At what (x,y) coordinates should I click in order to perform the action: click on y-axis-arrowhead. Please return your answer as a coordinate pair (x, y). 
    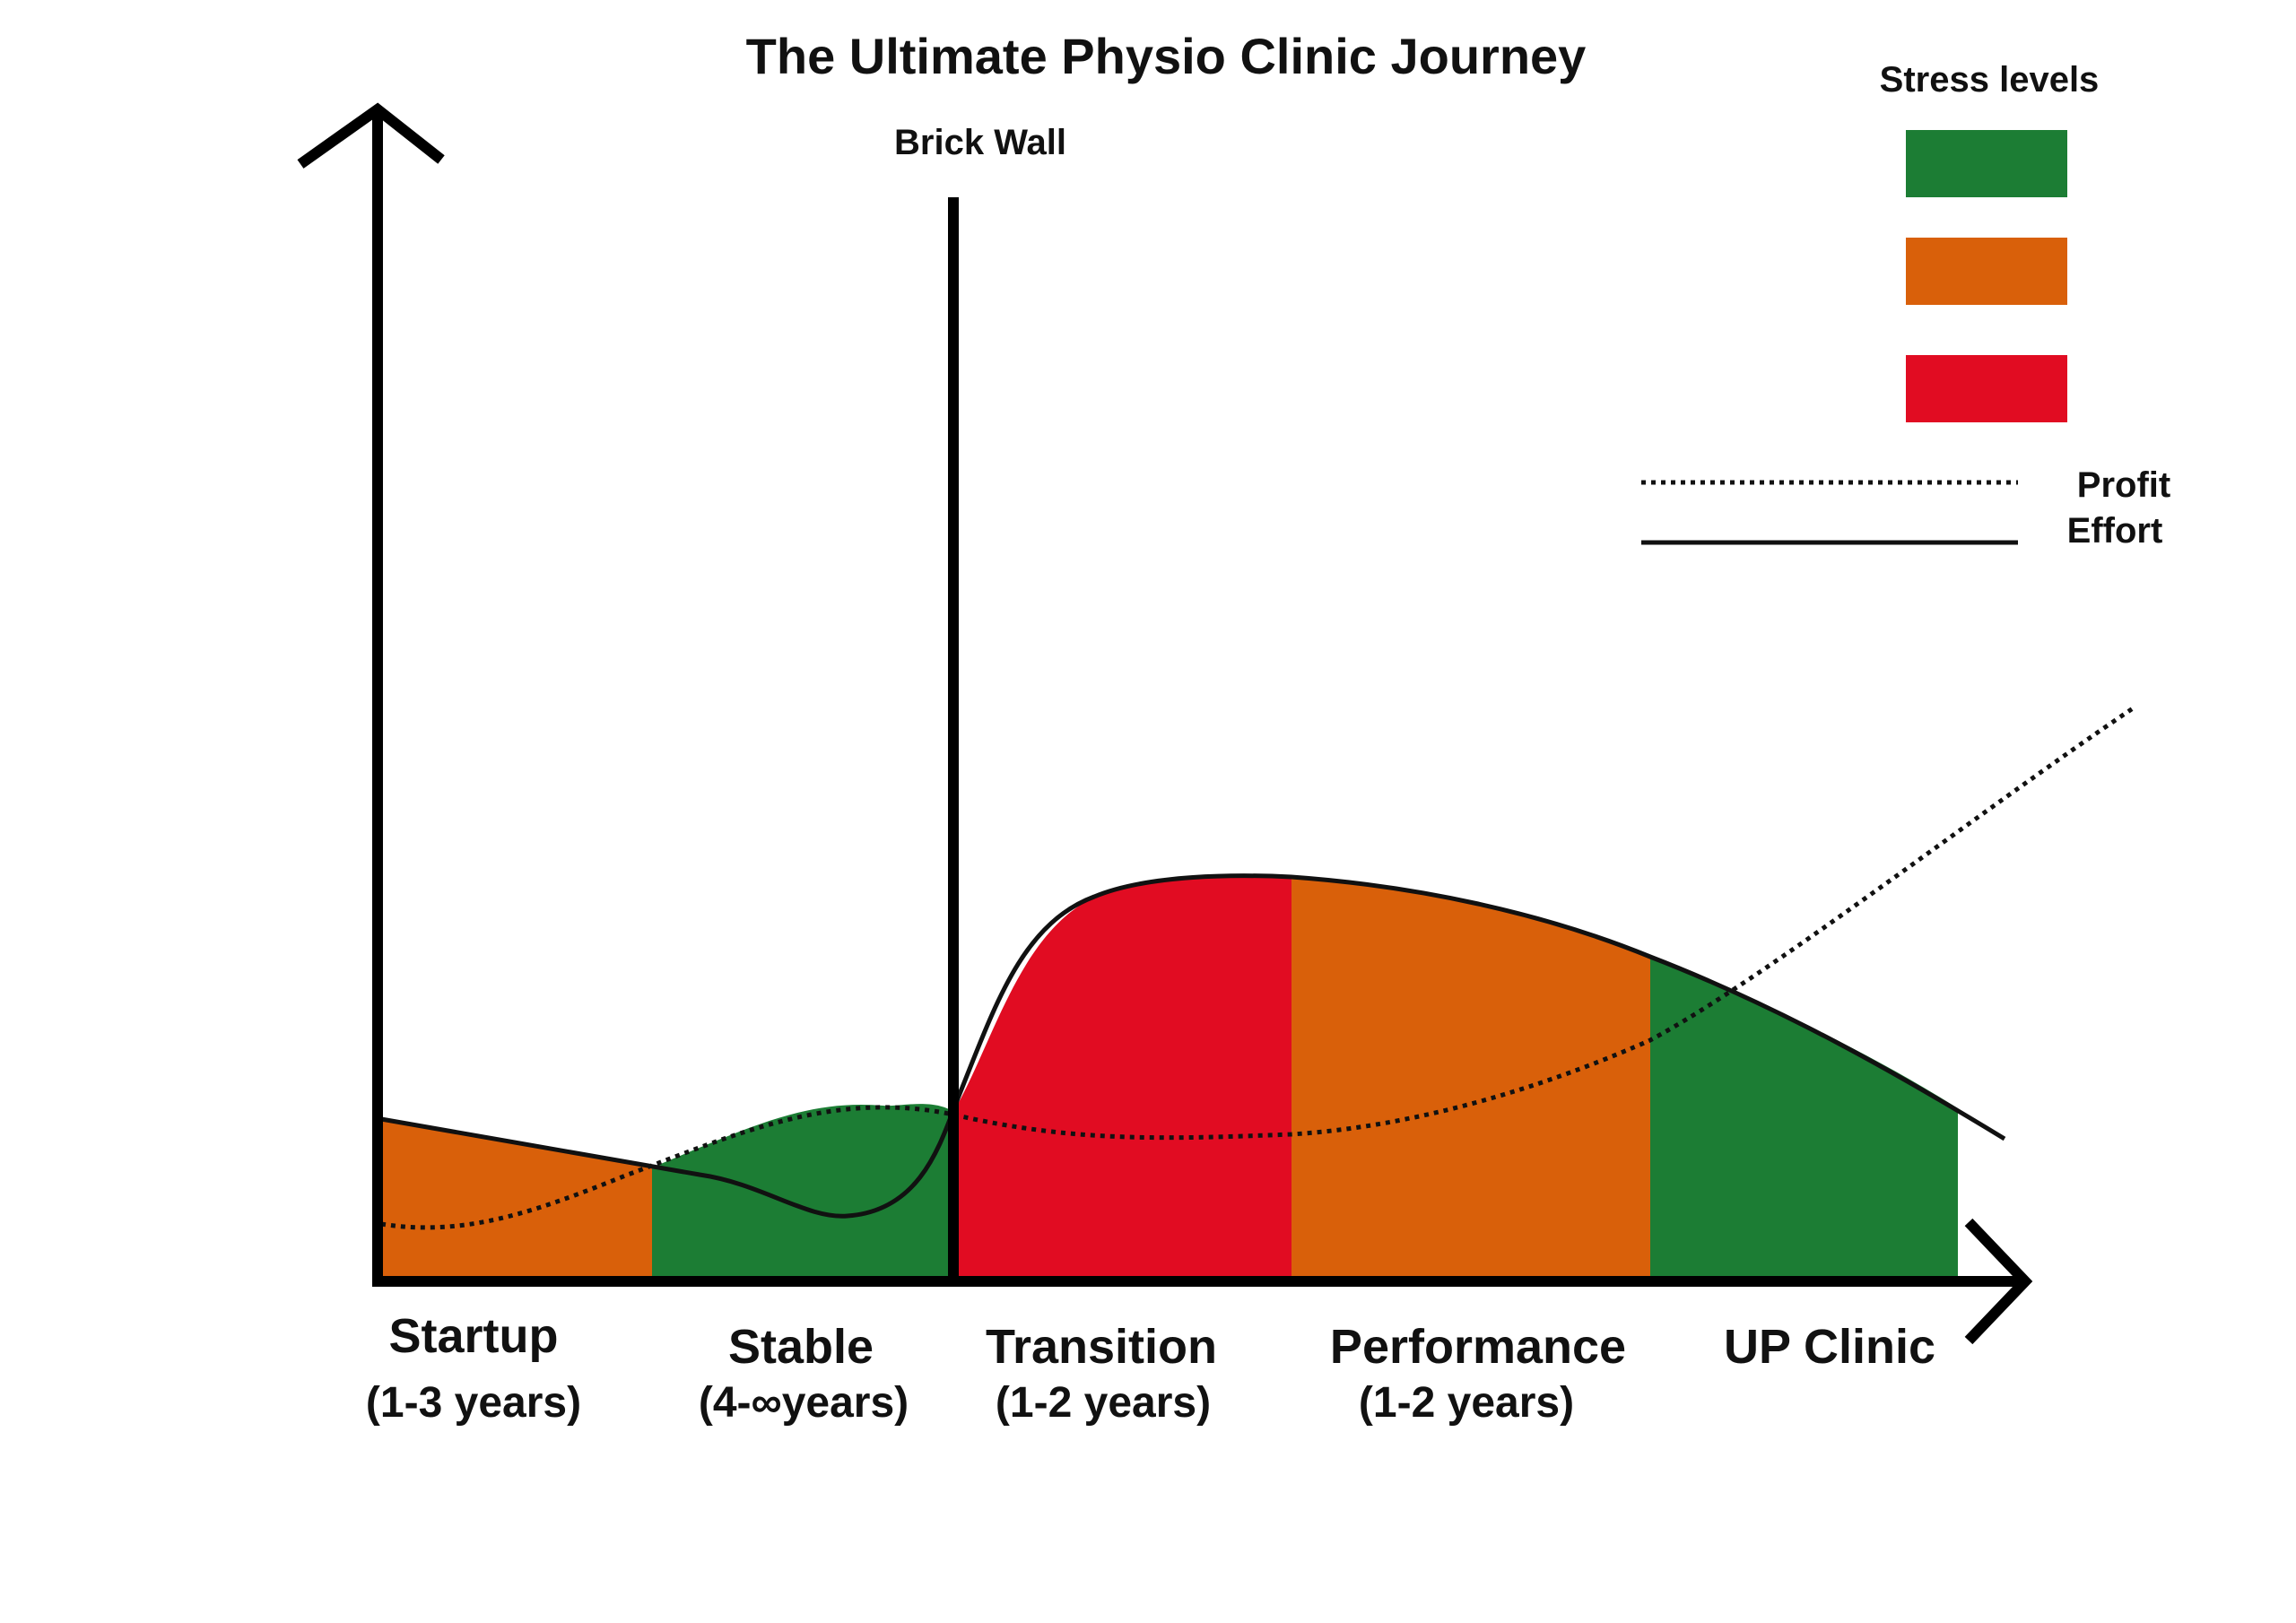
    Looking at the image, I should click on (371, 135).